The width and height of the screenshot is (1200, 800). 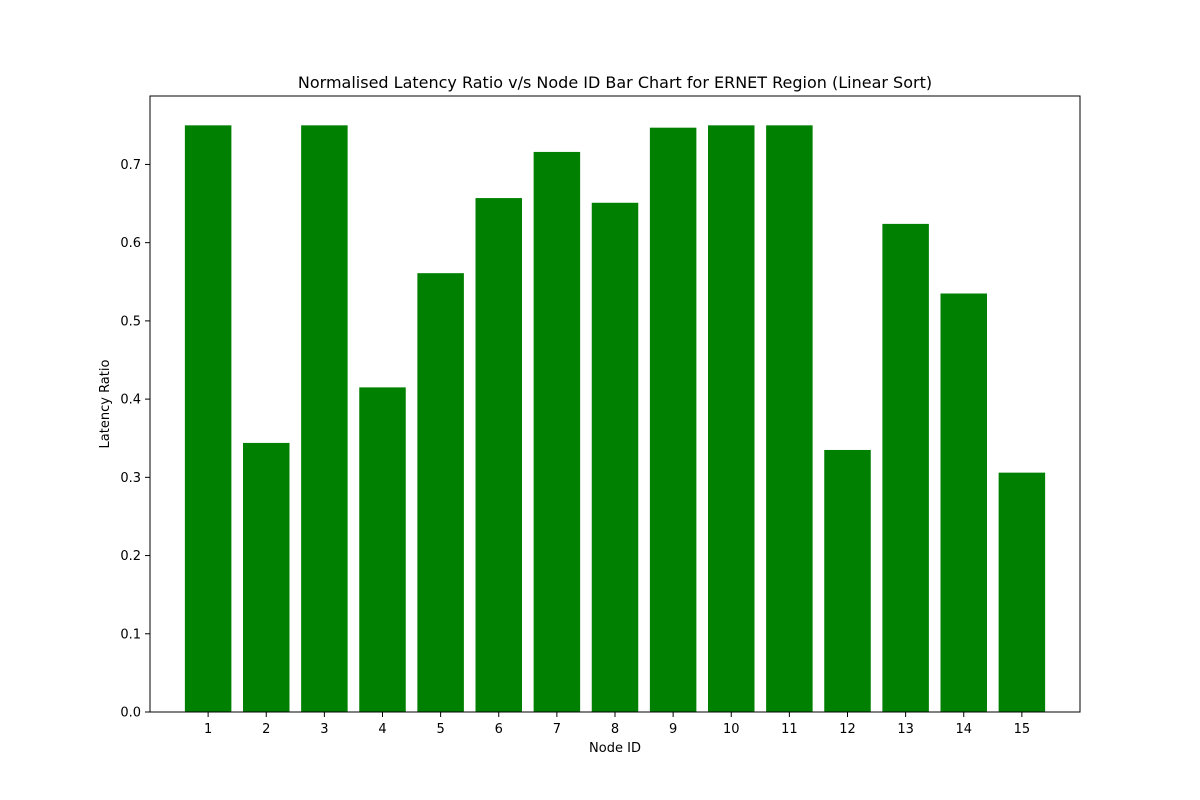 I want to click on y-tick-label: 0.1, so click(x=130, y=634).